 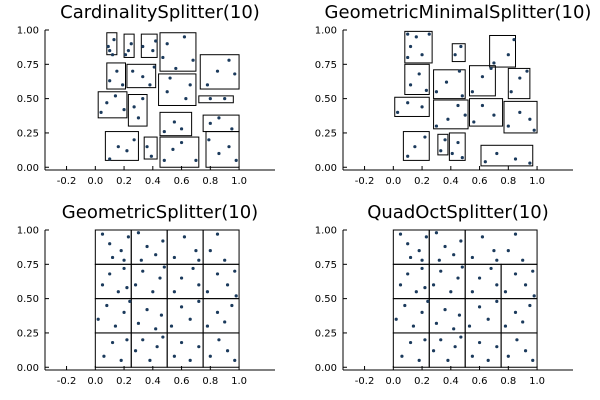 I want to click on x-tick-label: 1.0, so click(x=537, y=181).